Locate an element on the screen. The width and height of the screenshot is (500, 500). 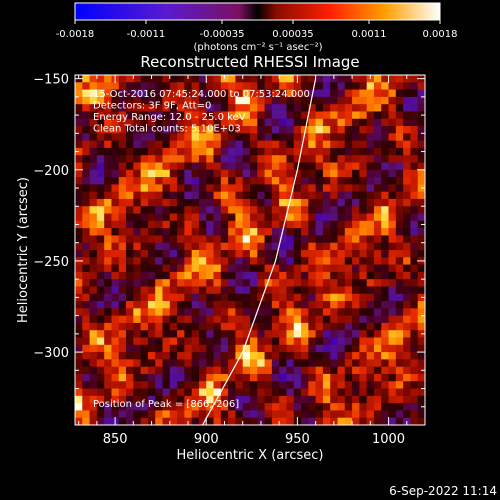
annotation-line: 15-Oct-2016 07:45:24.000 to 07:53:24.000 is located at coordinates (201, 94).